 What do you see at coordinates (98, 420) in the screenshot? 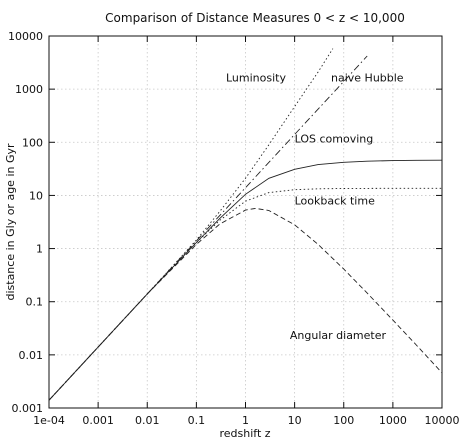
I see `x-tick-label: 0.001` at bounding box center [98, 420].